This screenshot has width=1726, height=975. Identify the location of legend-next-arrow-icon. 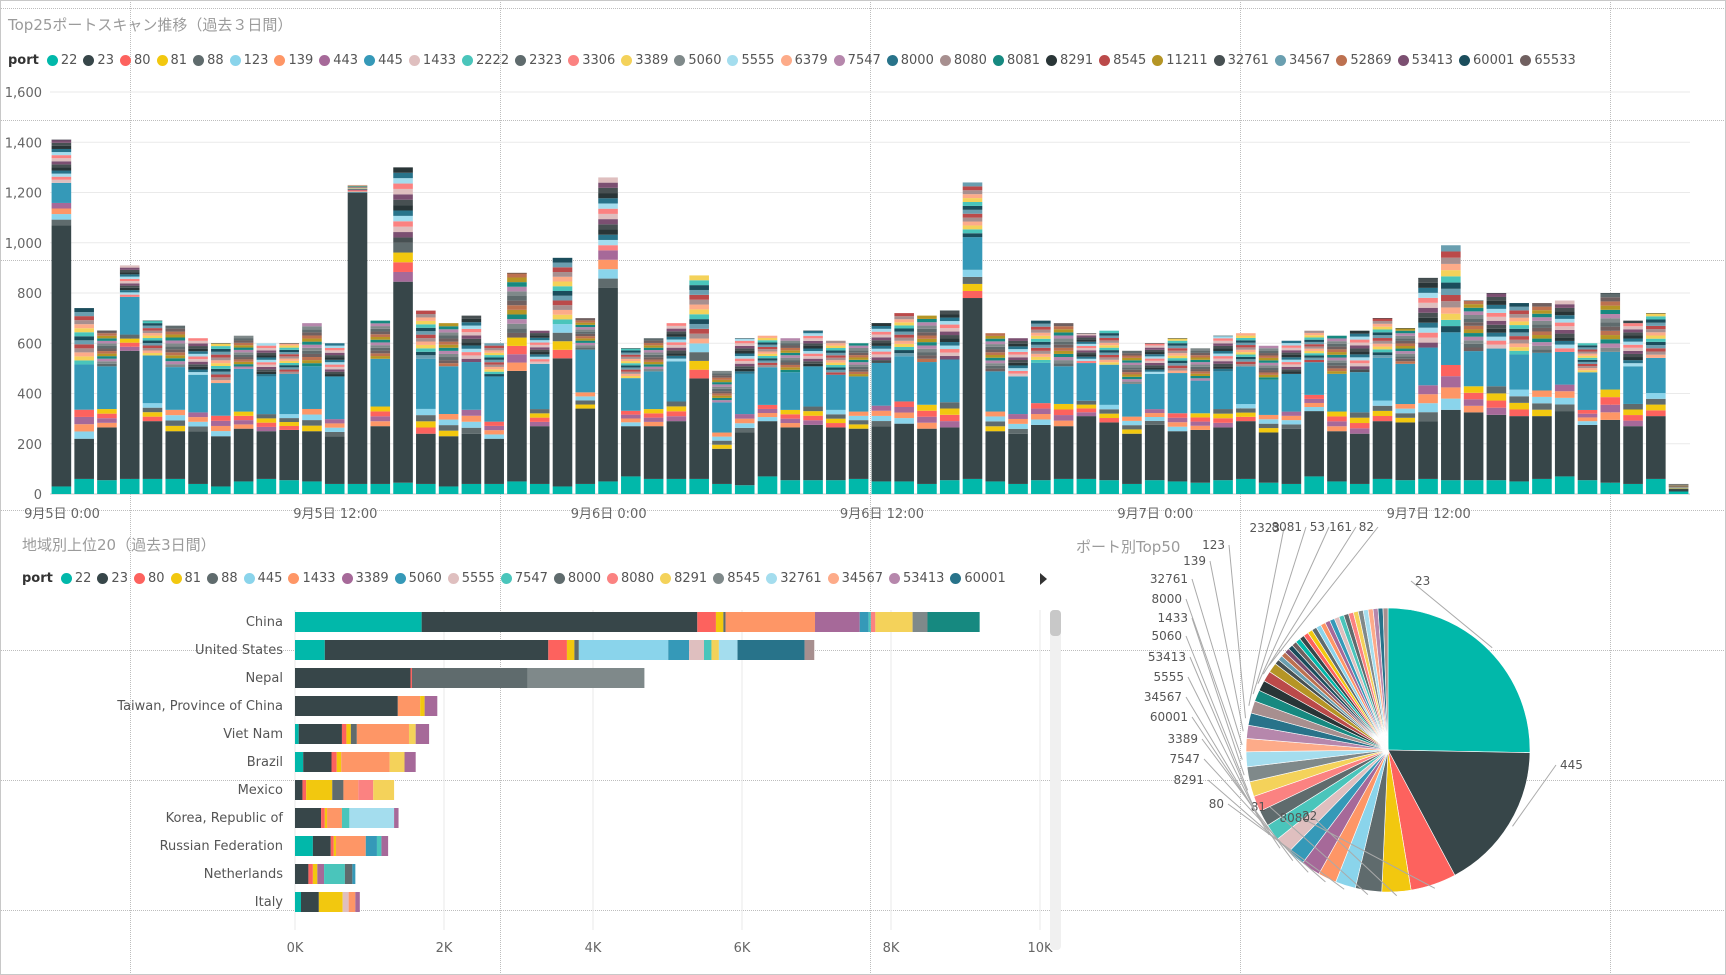
(1043, 579).